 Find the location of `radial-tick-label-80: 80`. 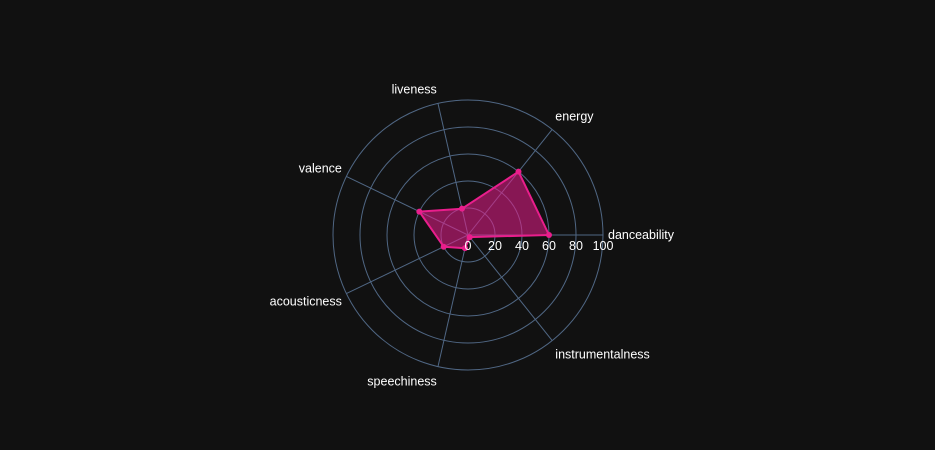

radial-tick-label-80: 80 is located at coordinates (576, 246).